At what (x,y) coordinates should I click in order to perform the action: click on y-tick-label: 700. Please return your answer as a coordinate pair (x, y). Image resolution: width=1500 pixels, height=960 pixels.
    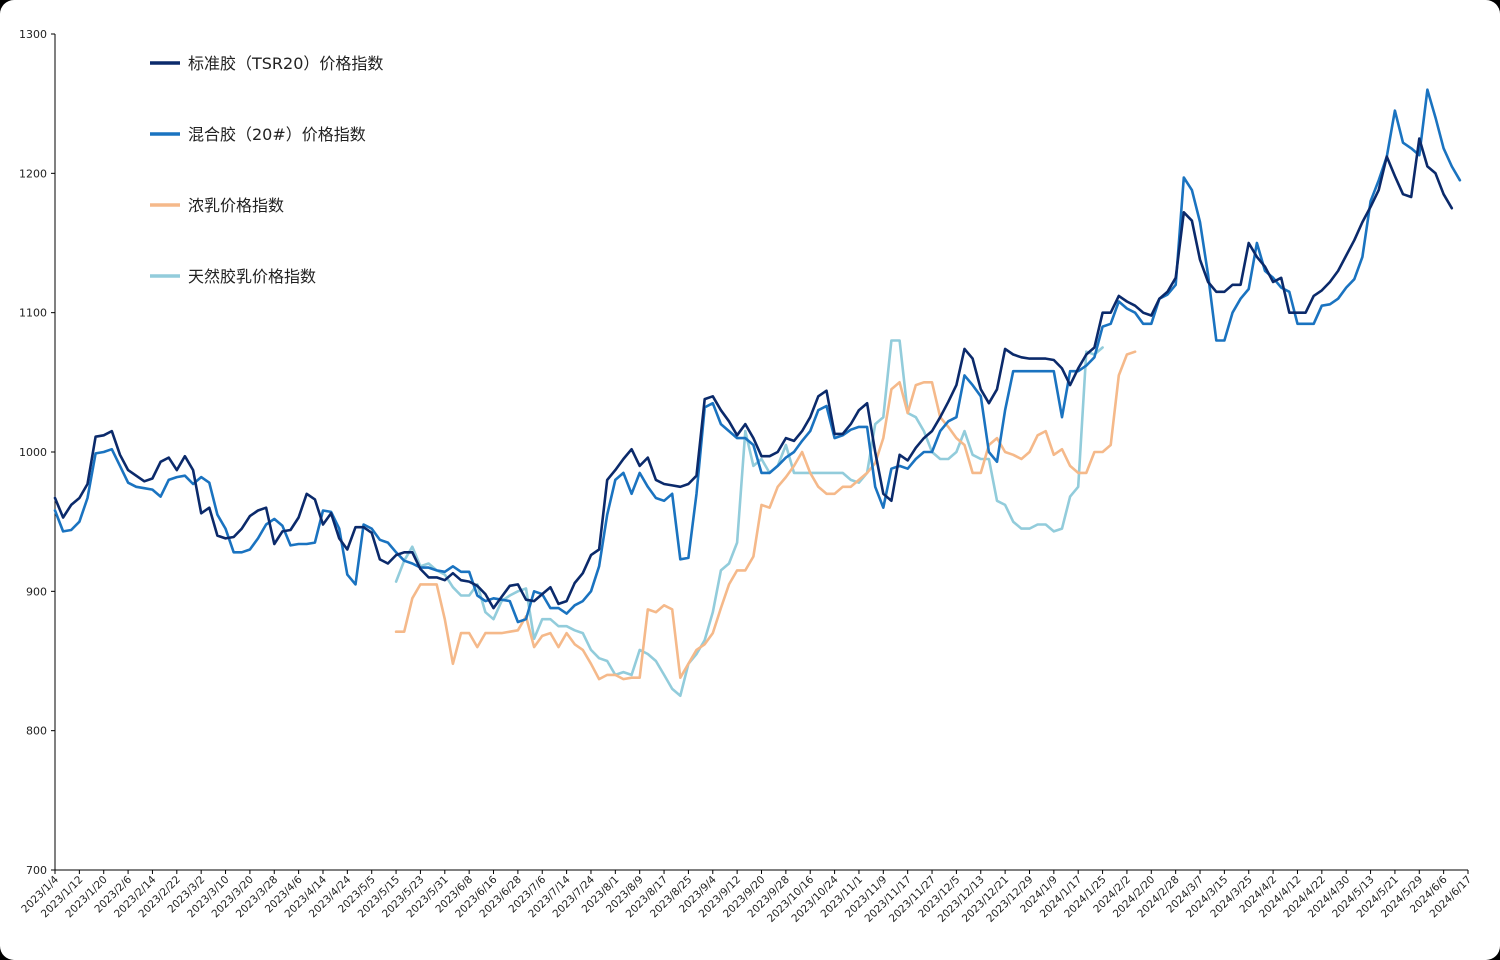
    Looking at the image, I should click on (36, 870).